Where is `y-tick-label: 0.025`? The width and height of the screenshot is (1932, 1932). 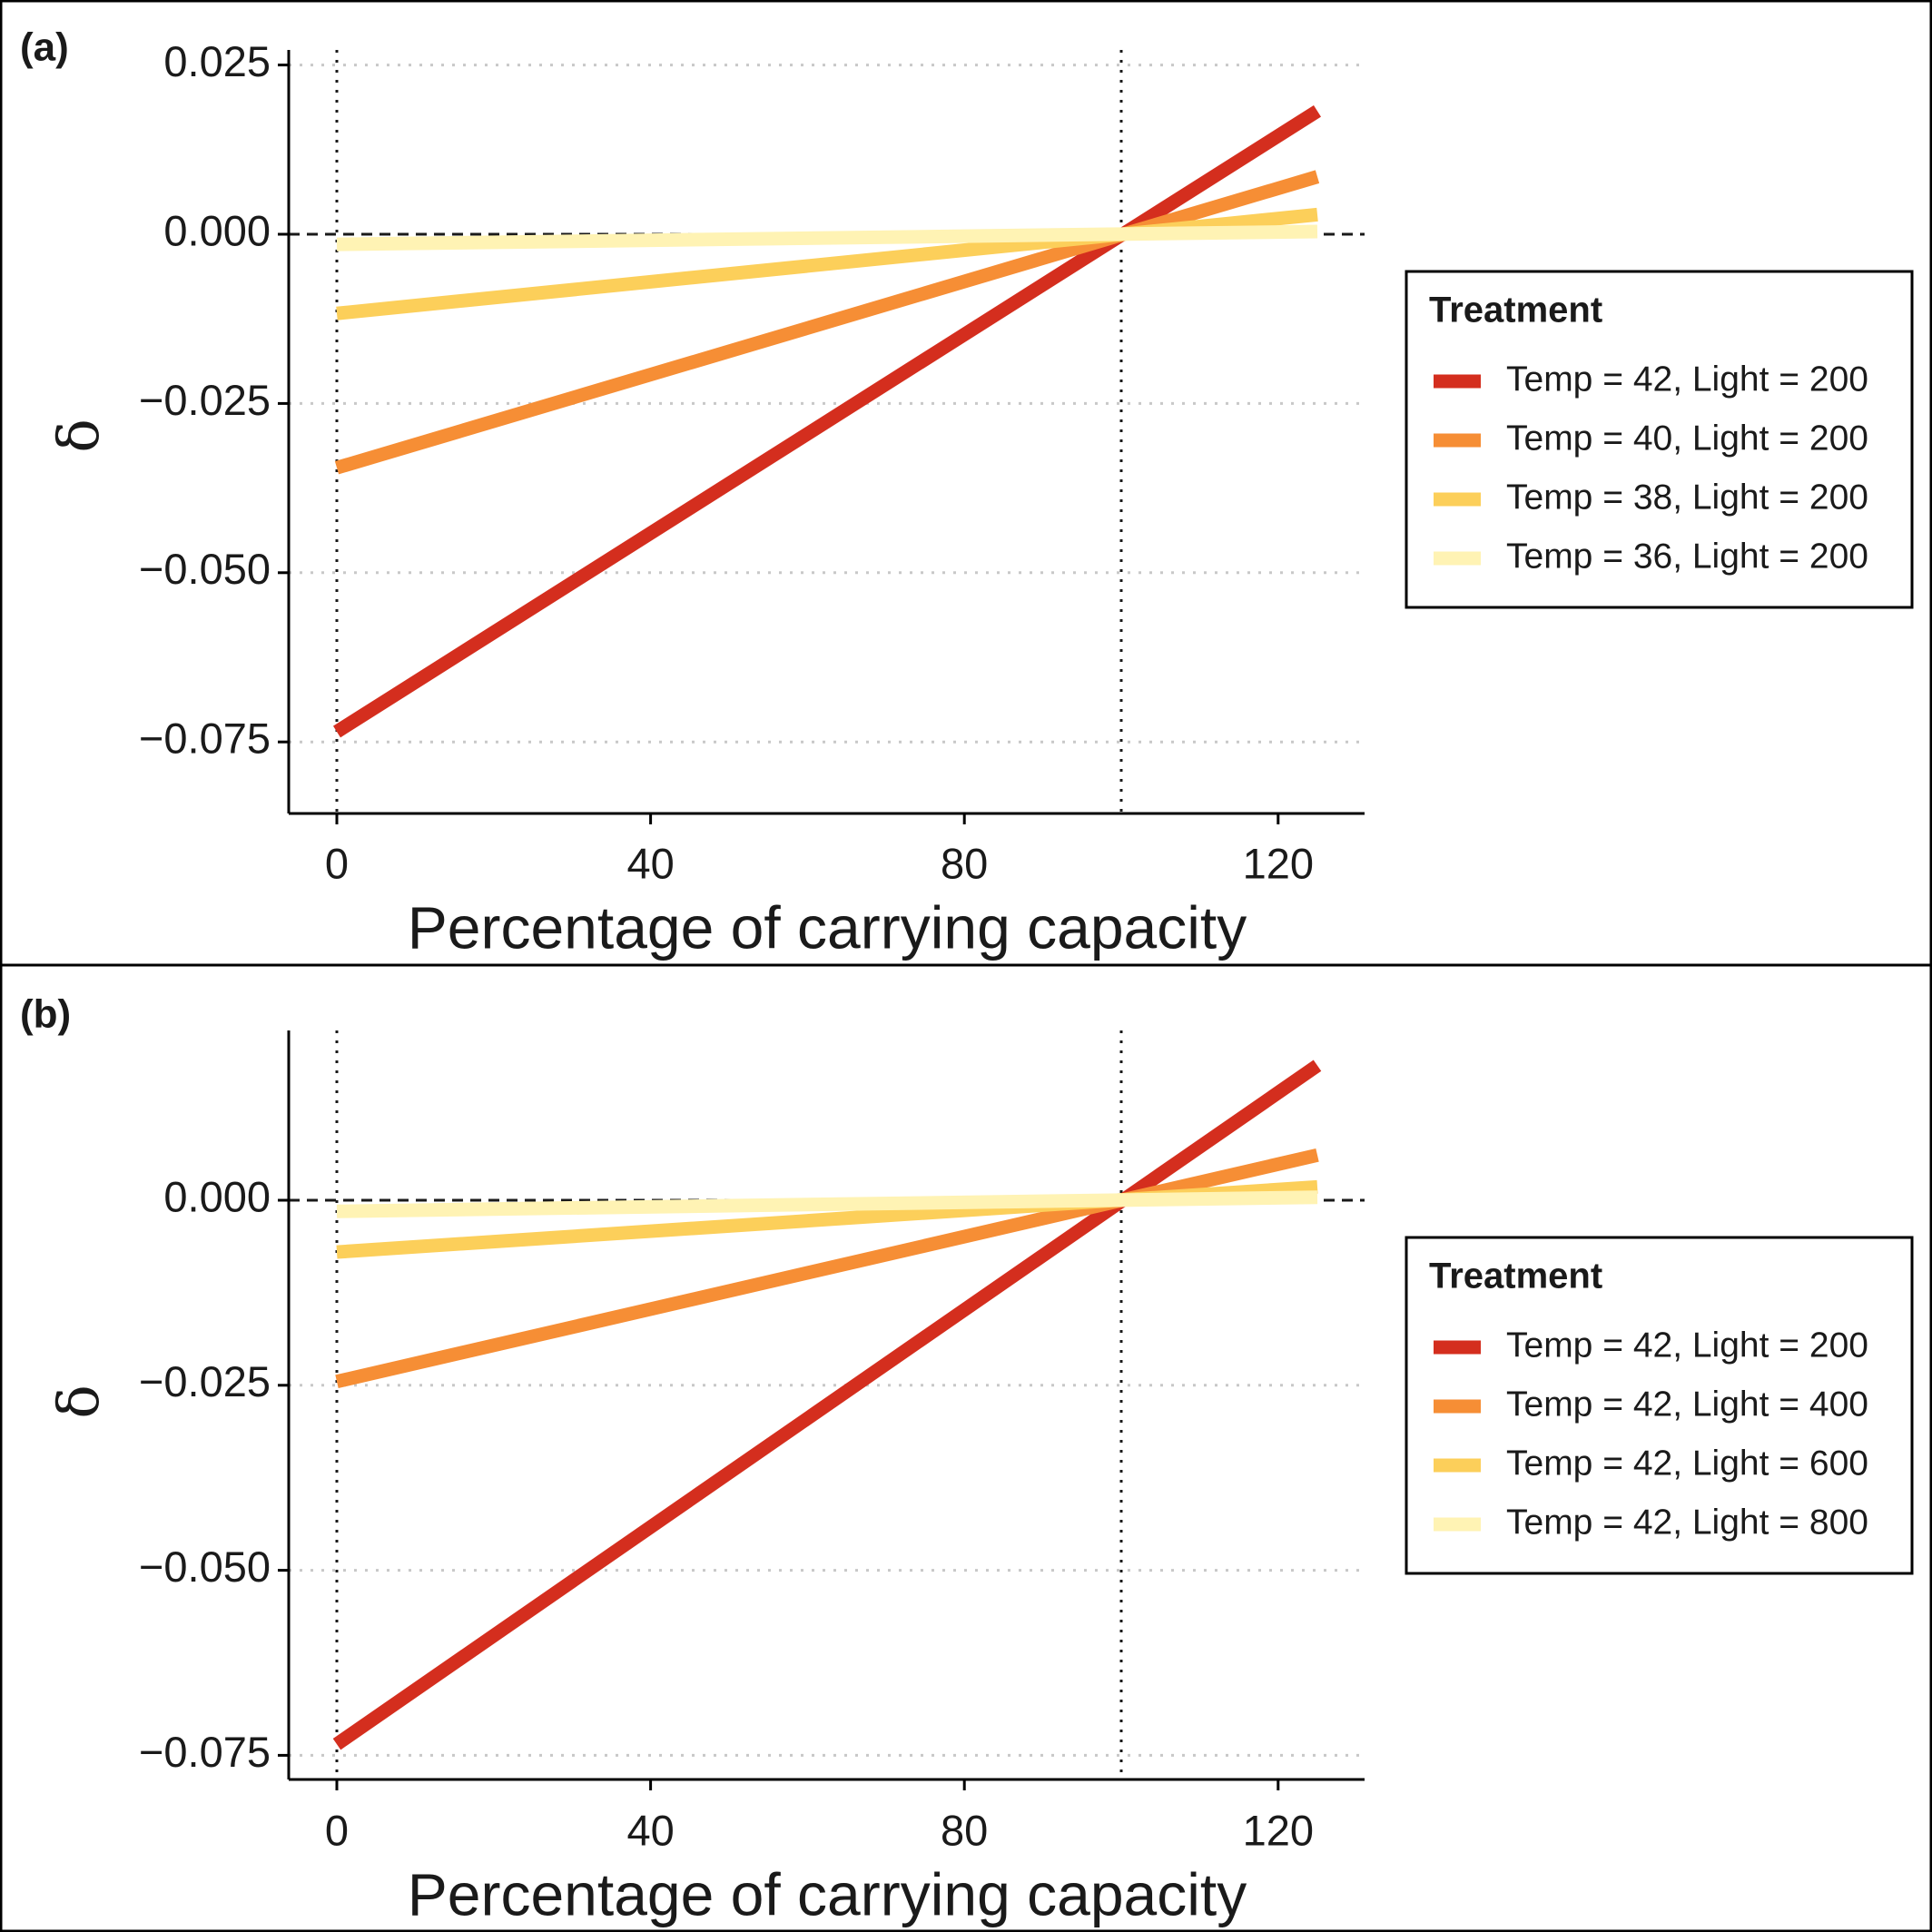
y-tick-label: 0.025 is located at coordinates (217, 61).